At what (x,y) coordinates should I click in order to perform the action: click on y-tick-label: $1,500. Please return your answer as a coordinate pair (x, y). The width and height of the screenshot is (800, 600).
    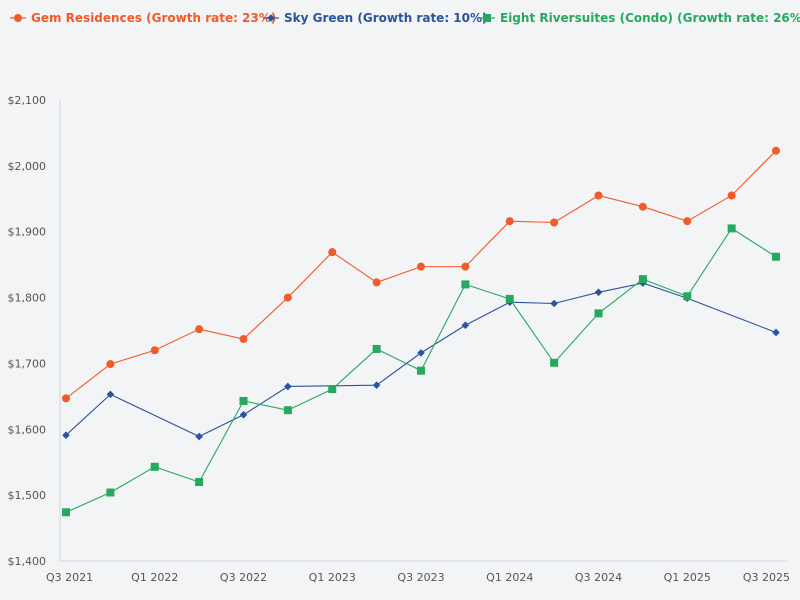
    Looking at the image, I should click on (27, 495).